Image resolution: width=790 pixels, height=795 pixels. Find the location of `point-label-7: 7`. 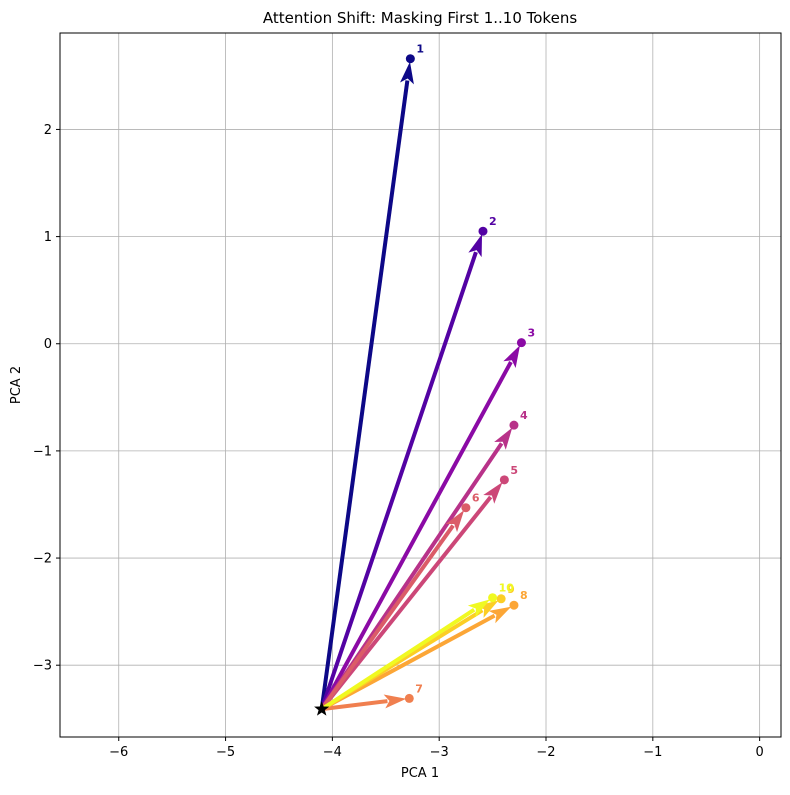

point-label-7: 7 is located at coordinates (419, 688).